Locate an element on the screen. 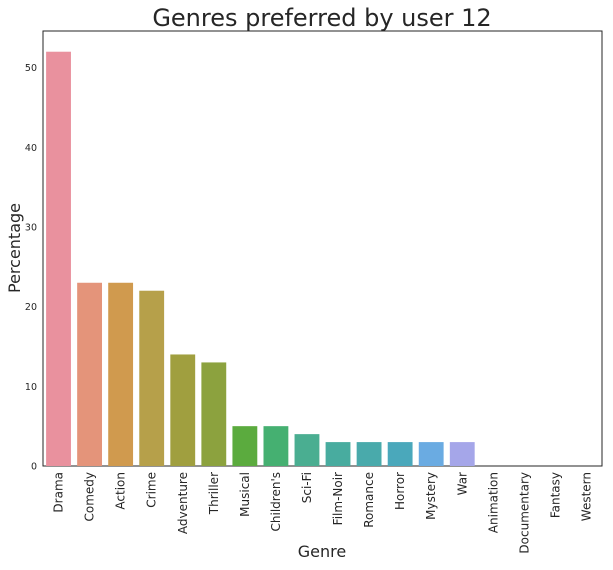 This screenshot has height=570, width=613. bar-mystery is located at coordinates (431, 454).